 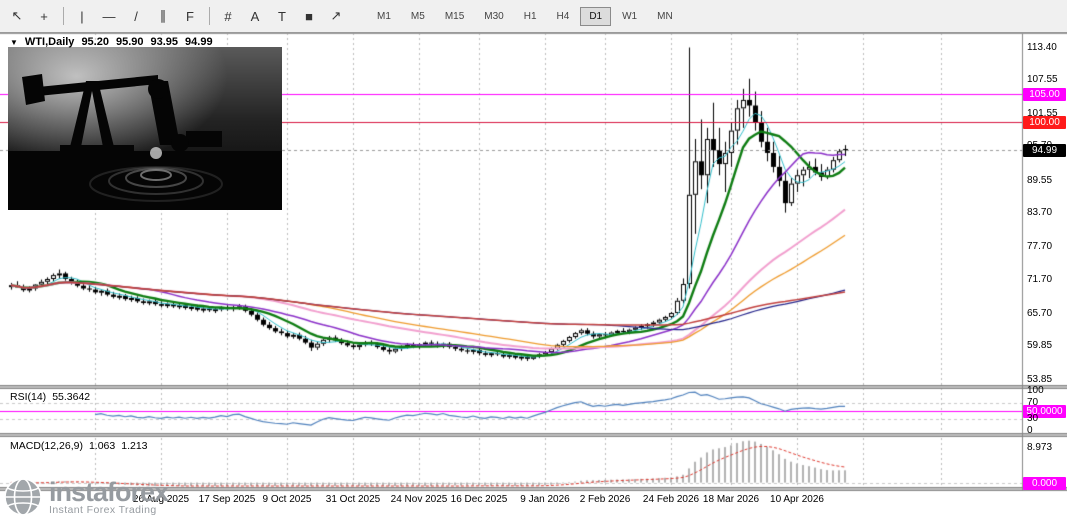 I want to click on drawing-tools-group: ↖ + | — / ∥ F # A T ■ ↗, so click(x=177, y=16).